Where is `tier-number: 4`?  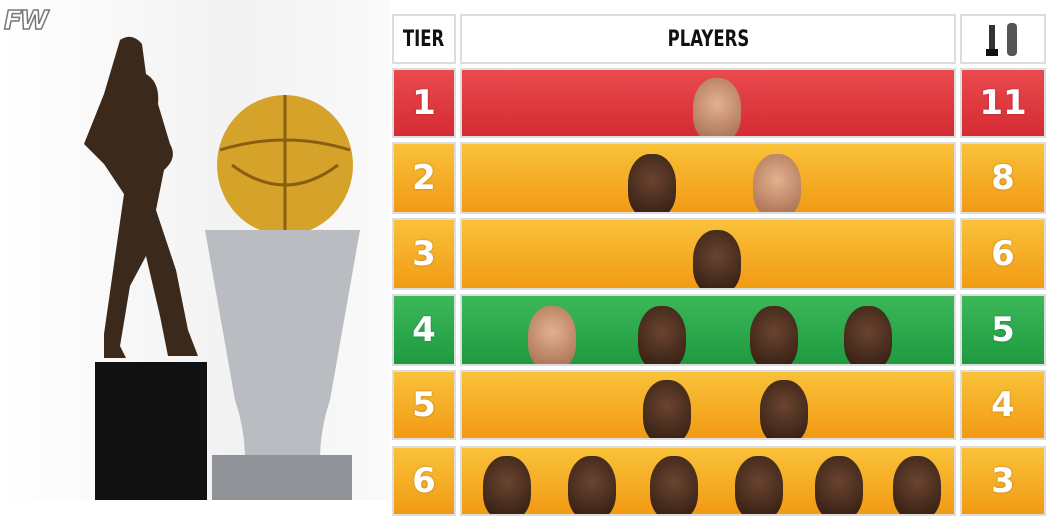
tier-number: 4 is located at coordinates (424, 330).